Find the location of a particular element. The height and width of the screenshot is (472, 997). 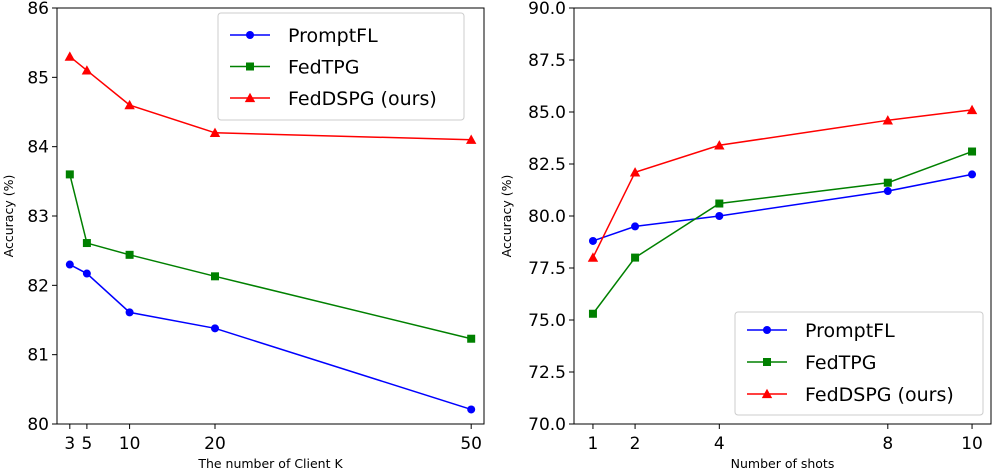

x-tick-label: 4 is located at coordinates (719, 444).